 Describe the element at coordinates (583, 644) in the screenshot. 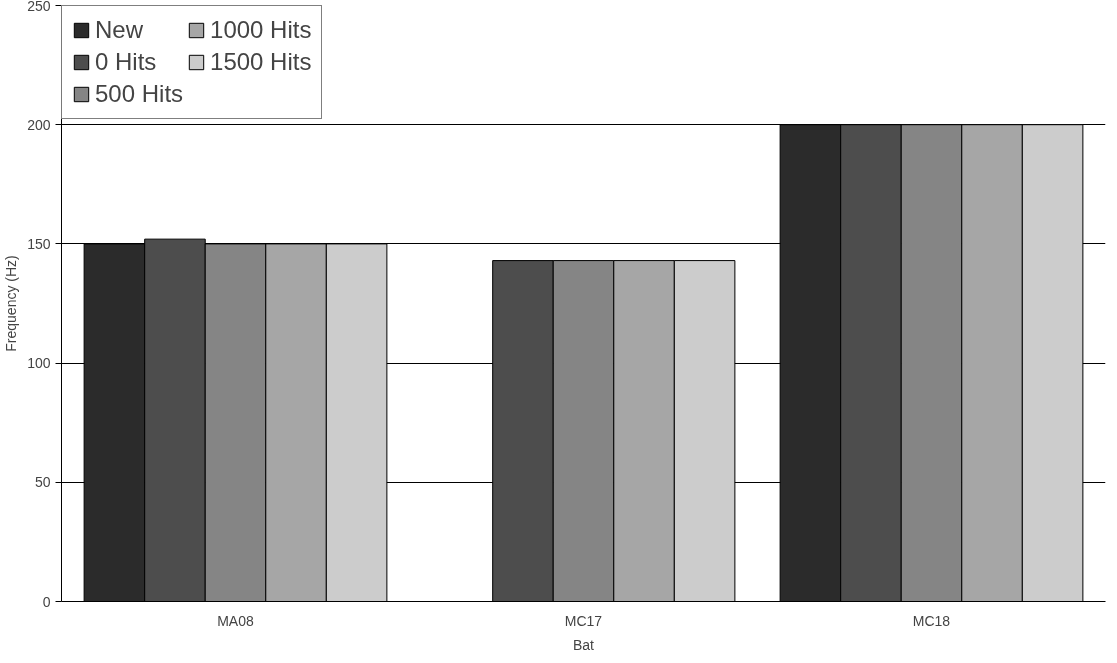

I see `x-axis-title: Bat` at that location.